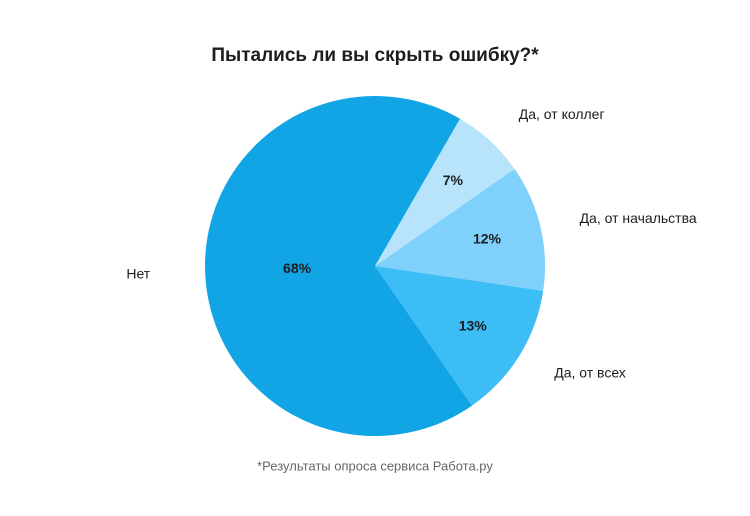  I want to click on value-label: 68%, so click(297, 268).